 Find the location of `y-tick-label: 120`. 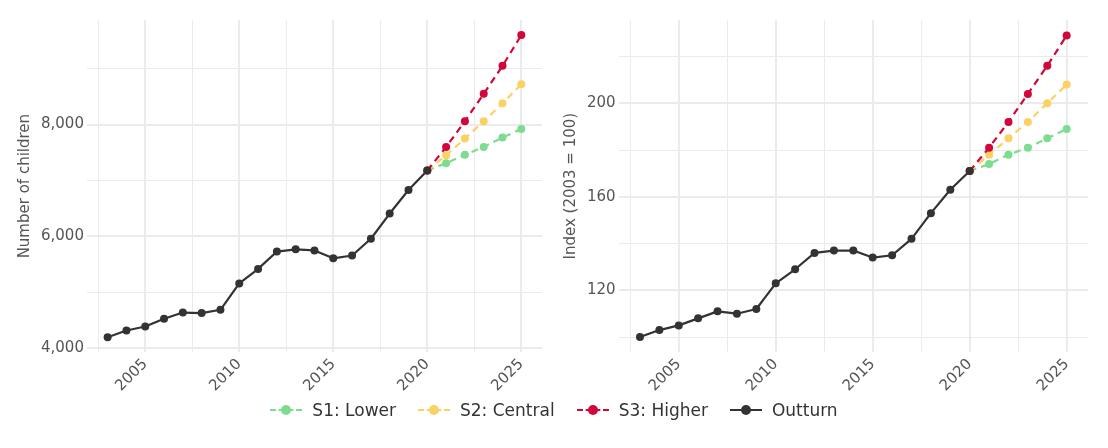

y-tick-label: 120 is located at coordinates (601, 289).